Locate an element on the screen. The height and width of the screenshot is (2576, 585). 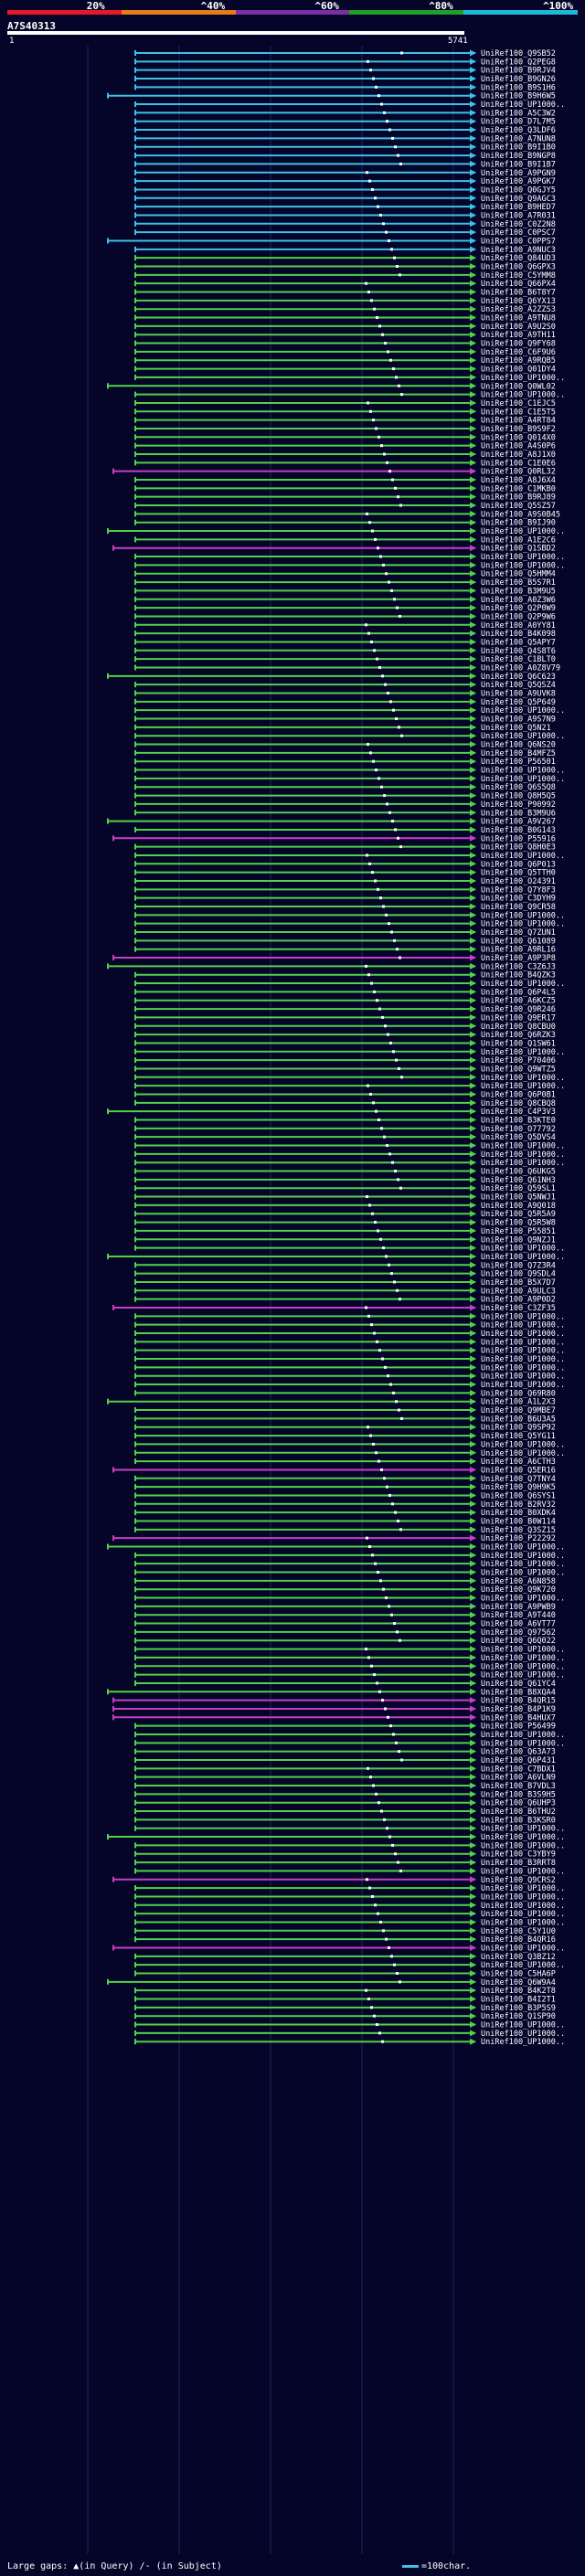
hit-row: UniRef100_Q1SP90 is located at coordinates (345, 2016).